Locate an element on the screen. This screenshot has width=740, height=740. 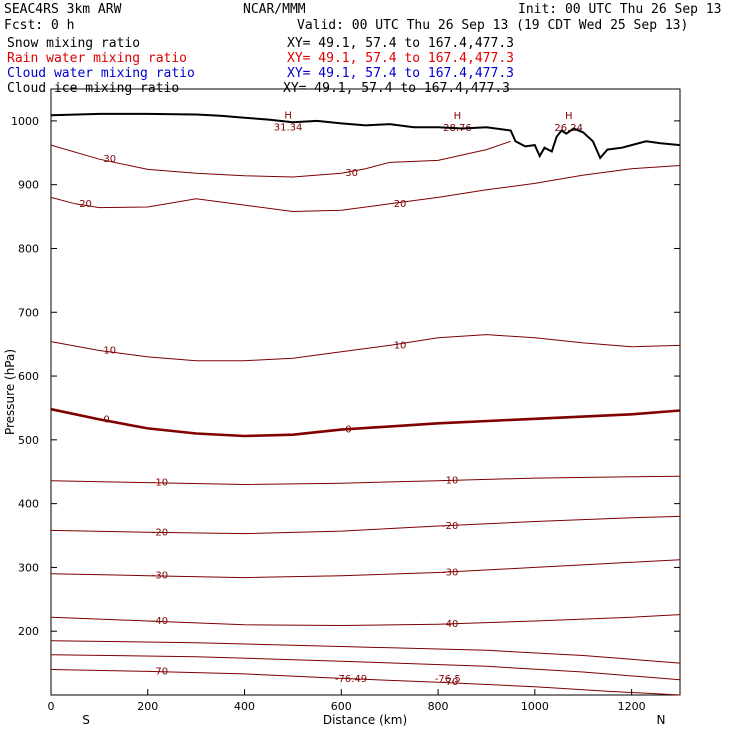
x-tick-label-6: 1200 is located at coordinates (632, 706).